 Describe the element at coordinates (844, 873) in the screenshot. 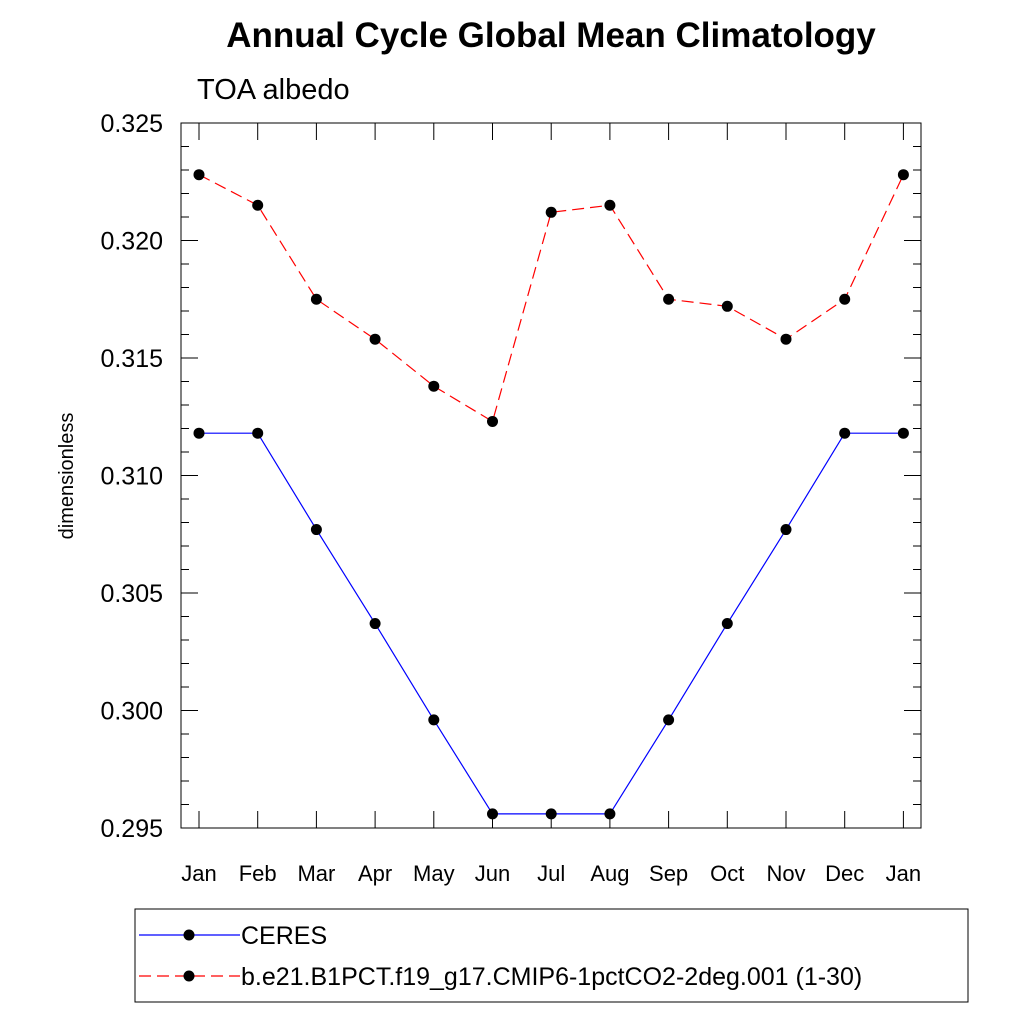

I see `x-tick-label: Dec` at that location.